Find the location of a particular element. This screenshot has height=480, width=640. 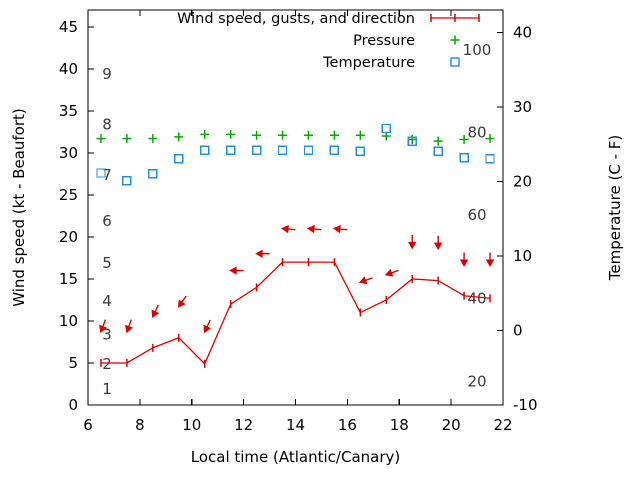

y-tick-label: 45 is located at coordinates (68, 27).